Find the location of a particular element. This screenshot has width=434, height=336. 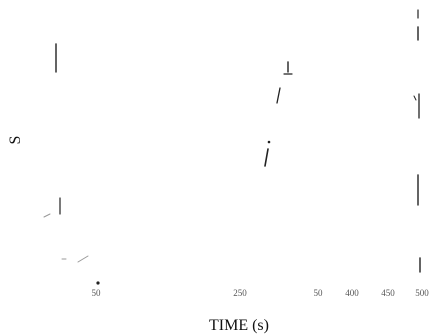

y-axis-label: S is located at coordinates (15, 140).